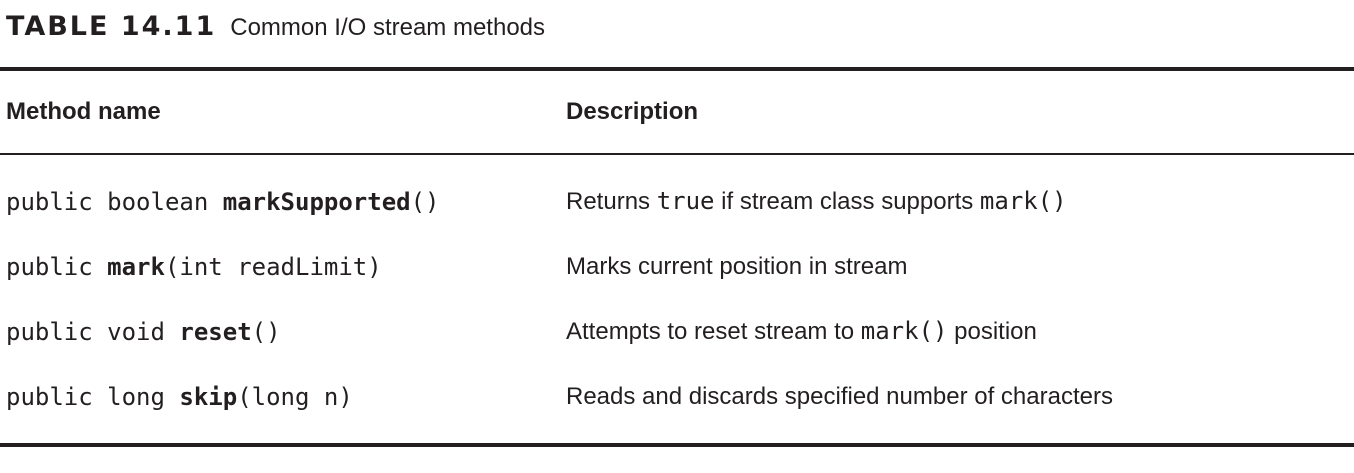 The width and height of the screenshot is (1354, 473). What do you see at coordinates (677, 154) in the screenshot?
I see `header-rule` at bounding box center [677, 154].